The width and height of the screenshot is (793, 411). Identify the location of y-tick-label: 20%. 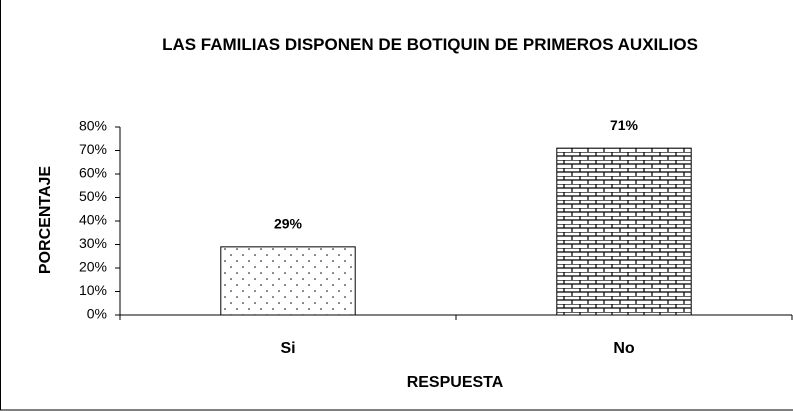
(93, 267).